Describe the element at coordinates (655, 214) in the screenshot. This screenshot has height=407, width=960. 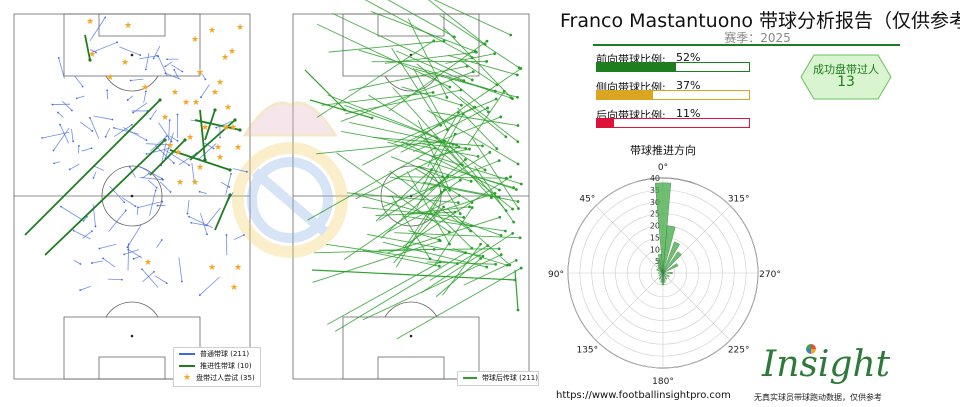
I see `polar-radial-tick: 25` at that location.